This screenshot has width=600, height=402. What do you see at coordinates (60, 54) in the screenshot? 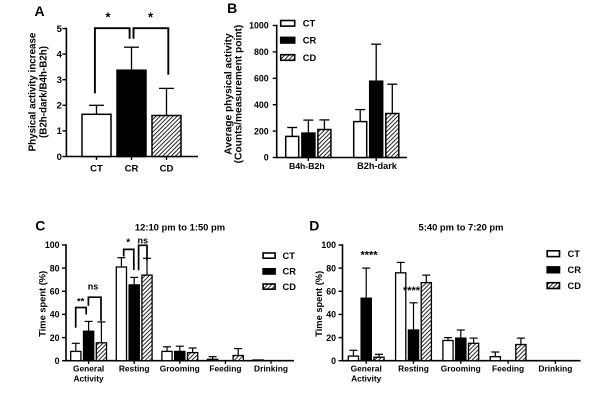
I see `svg-text: 4` at bounding box center [60, 54].